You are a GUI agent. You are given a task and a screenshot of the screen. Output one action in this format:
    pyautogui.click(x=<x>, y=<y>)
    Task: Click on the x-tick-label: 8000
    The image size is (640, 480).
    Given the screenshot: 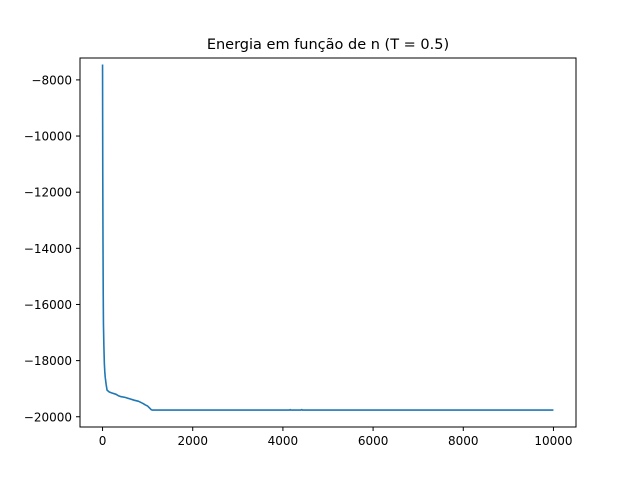 What is the action you would take?
    pyautogui.click(x=463, y=441)
    